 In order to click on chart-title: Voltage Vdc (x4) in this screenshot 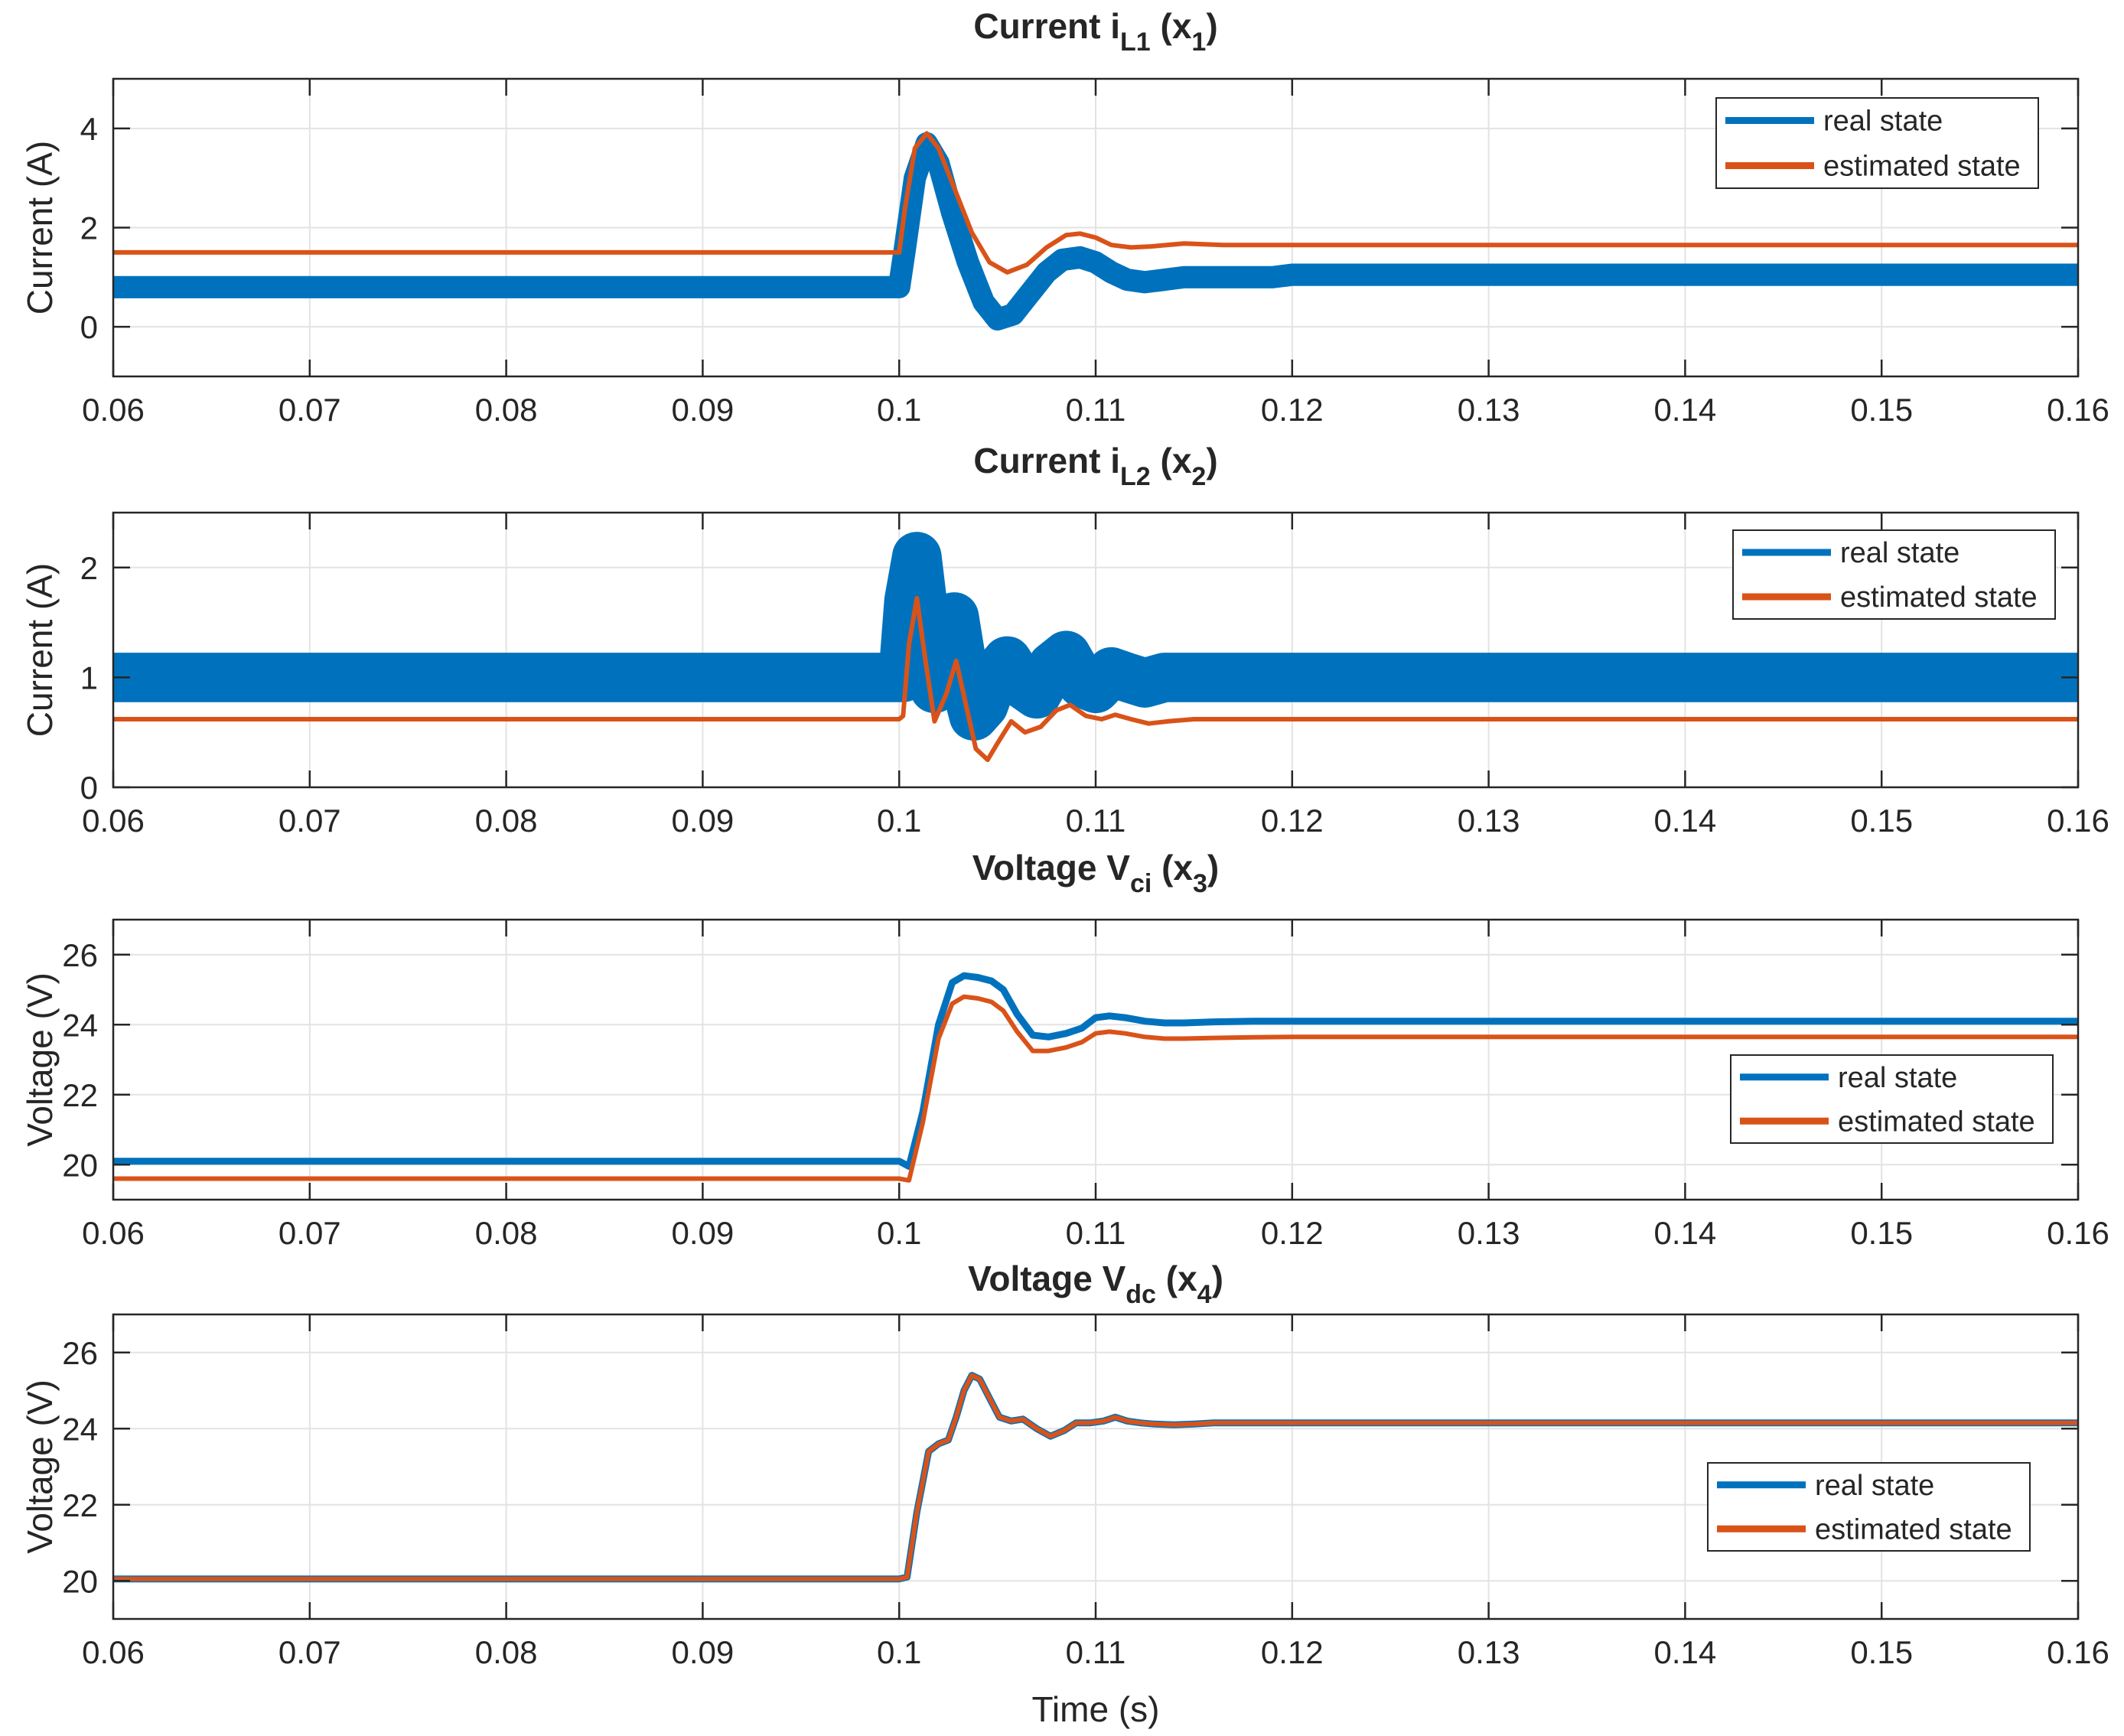, I will do `click(1095, 1284)`.